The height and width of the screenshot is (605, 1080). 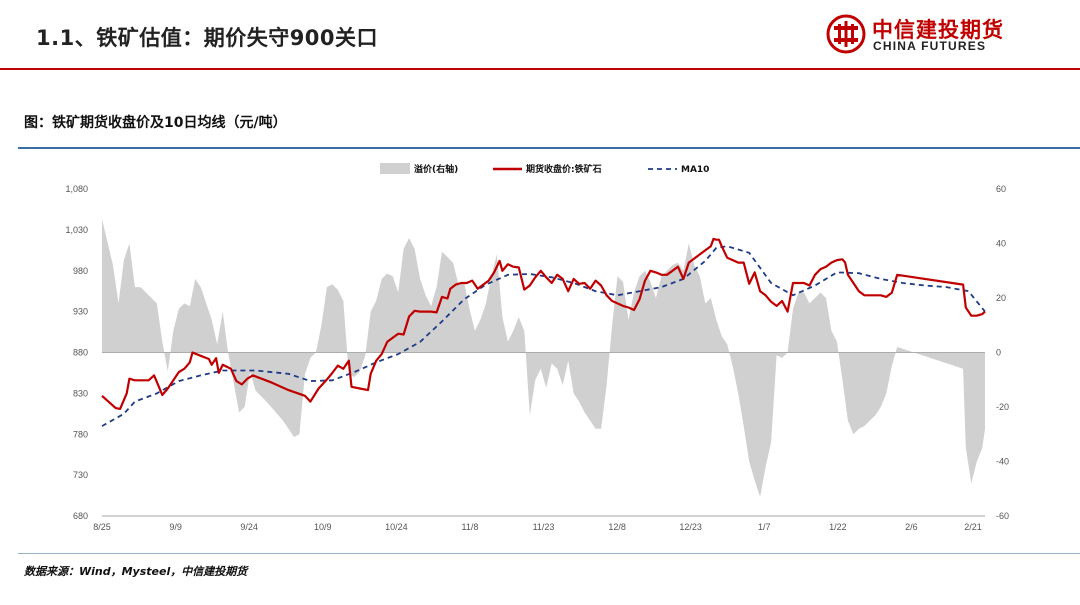 I want to click on chart-legend: 溢价(右轴) 期货收盘价:铁矿石 MA10, so click(x=544, y=169).